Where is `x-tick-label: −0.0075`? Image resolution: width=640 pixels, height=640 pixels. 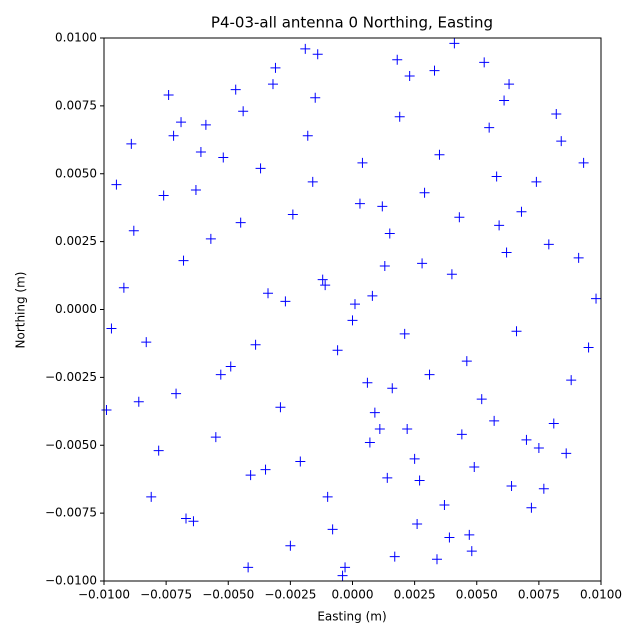 x-tick-label: −0.0075 is located at coordinates (166, 595).